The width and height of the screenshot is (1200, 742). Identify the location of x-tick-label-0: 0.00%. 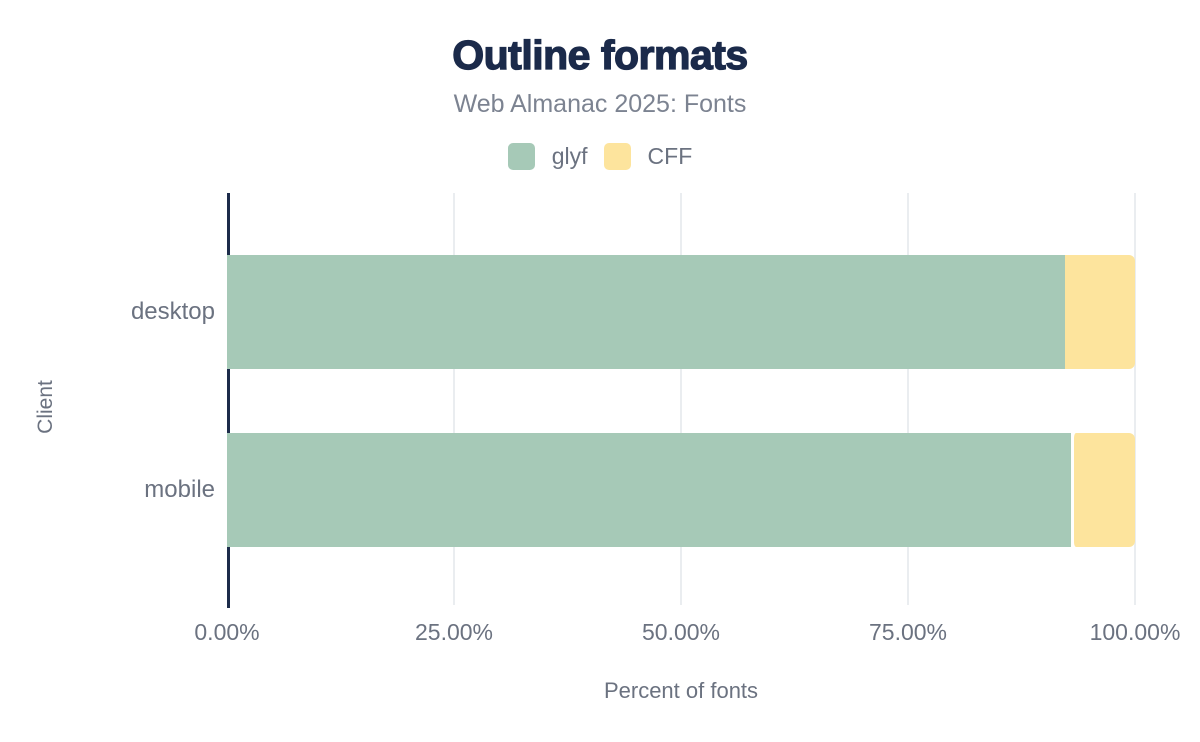
(227, 632).